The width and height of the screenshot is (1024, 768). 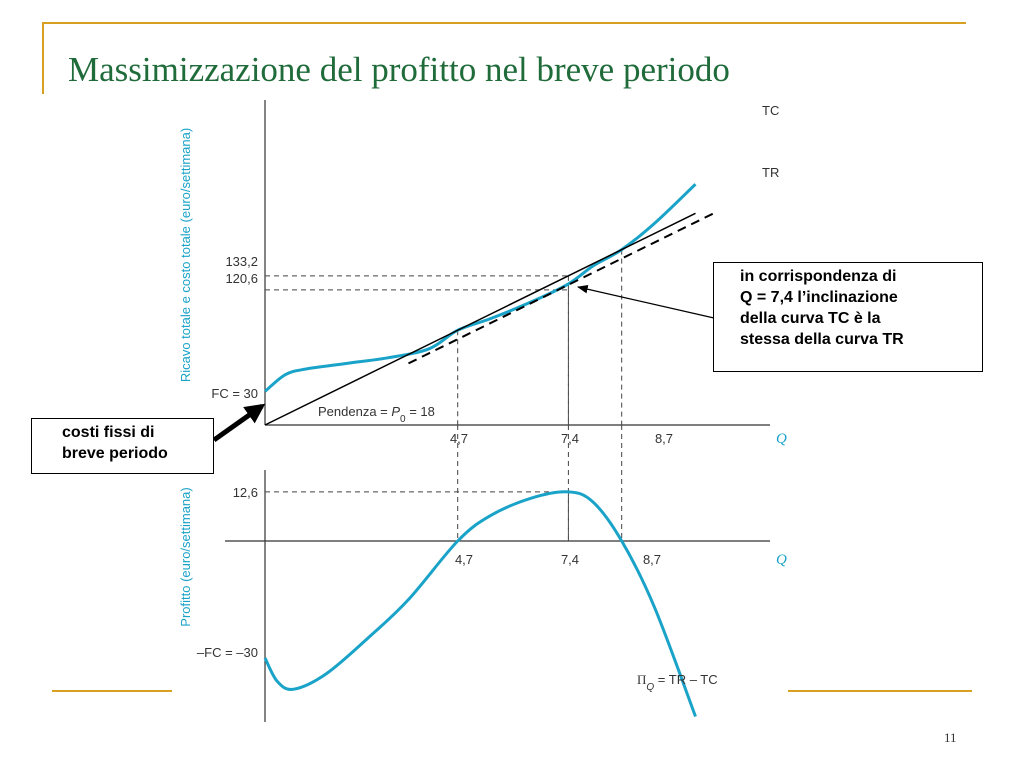 I want to click on bottom-y-axis-title: Profitto (euro/settimana), so click(x=185, y=556).